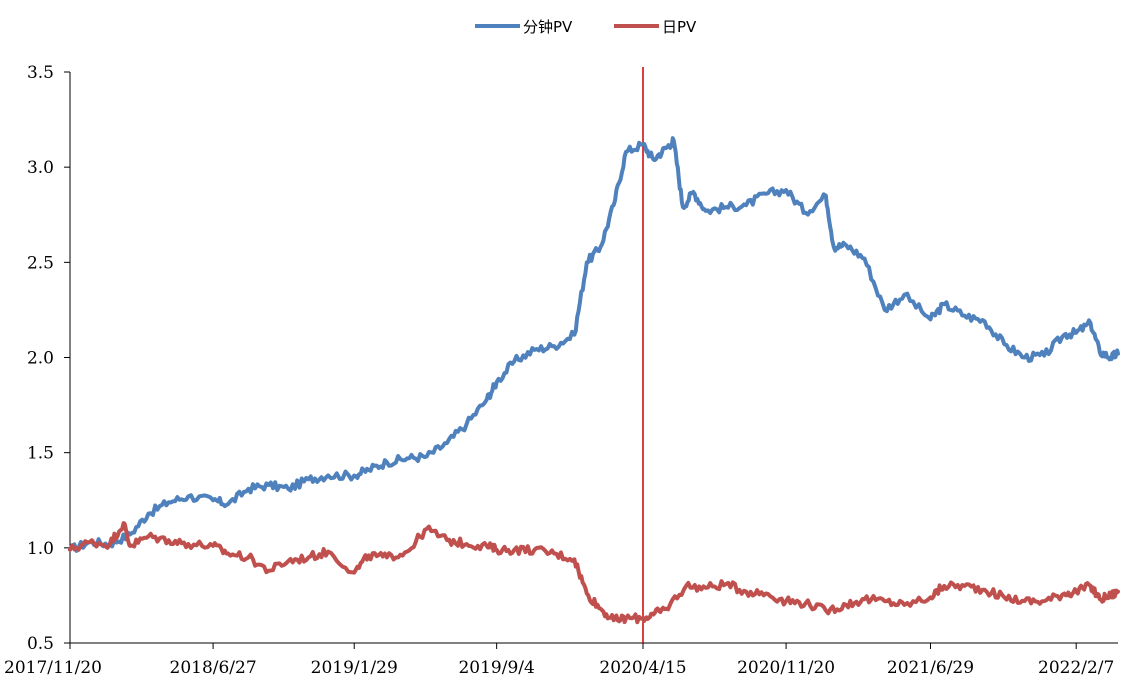 The height and width of the screenshot is (692, 1137). I want to click on y-tick-label: 2.5, so click(40, 263).